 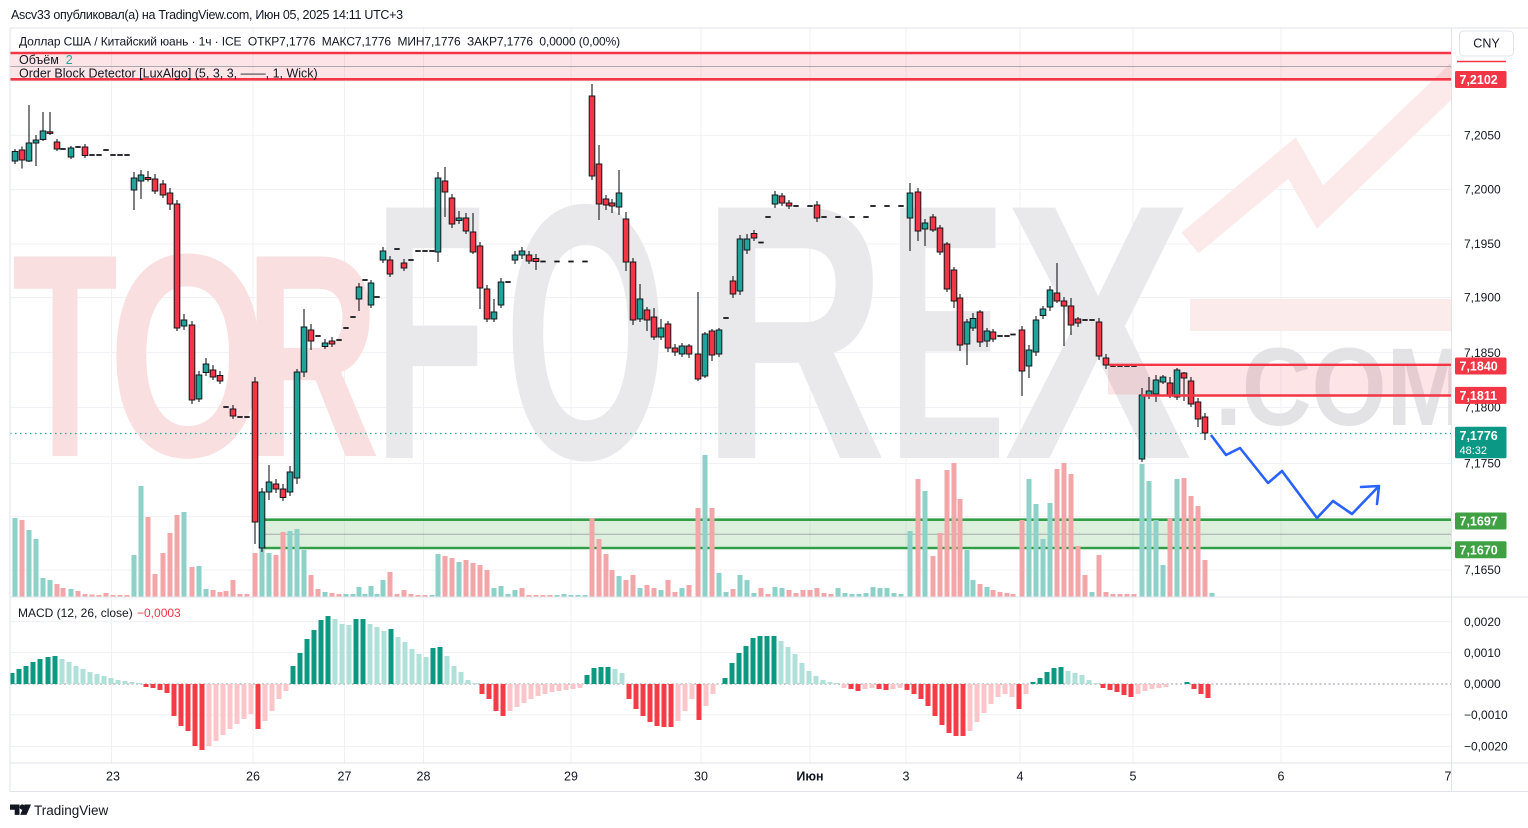 I want to click on svg-text: 7,1697, so click(x=1479, y=522).